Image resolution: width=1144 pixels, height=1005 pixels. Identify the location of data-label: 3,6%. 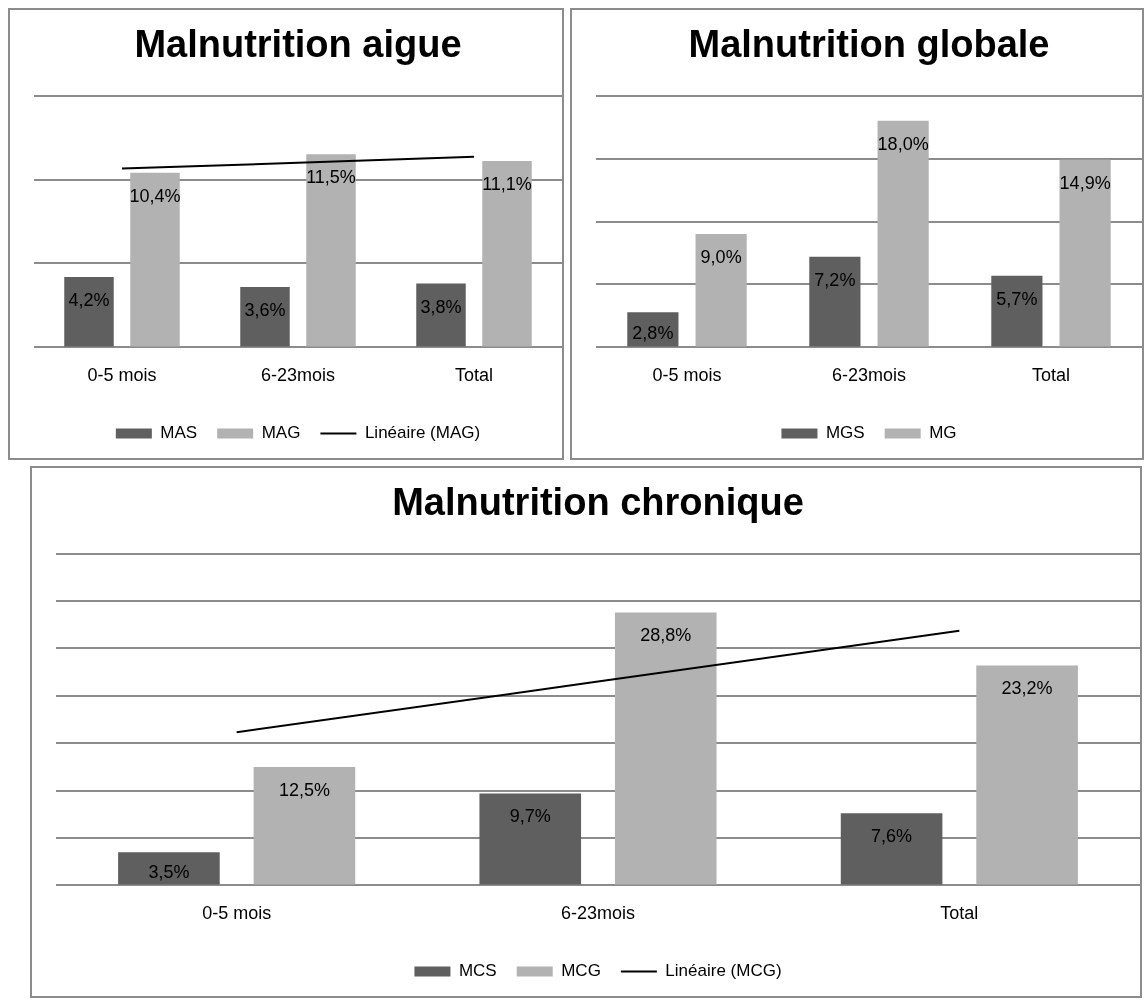
(265, 309).